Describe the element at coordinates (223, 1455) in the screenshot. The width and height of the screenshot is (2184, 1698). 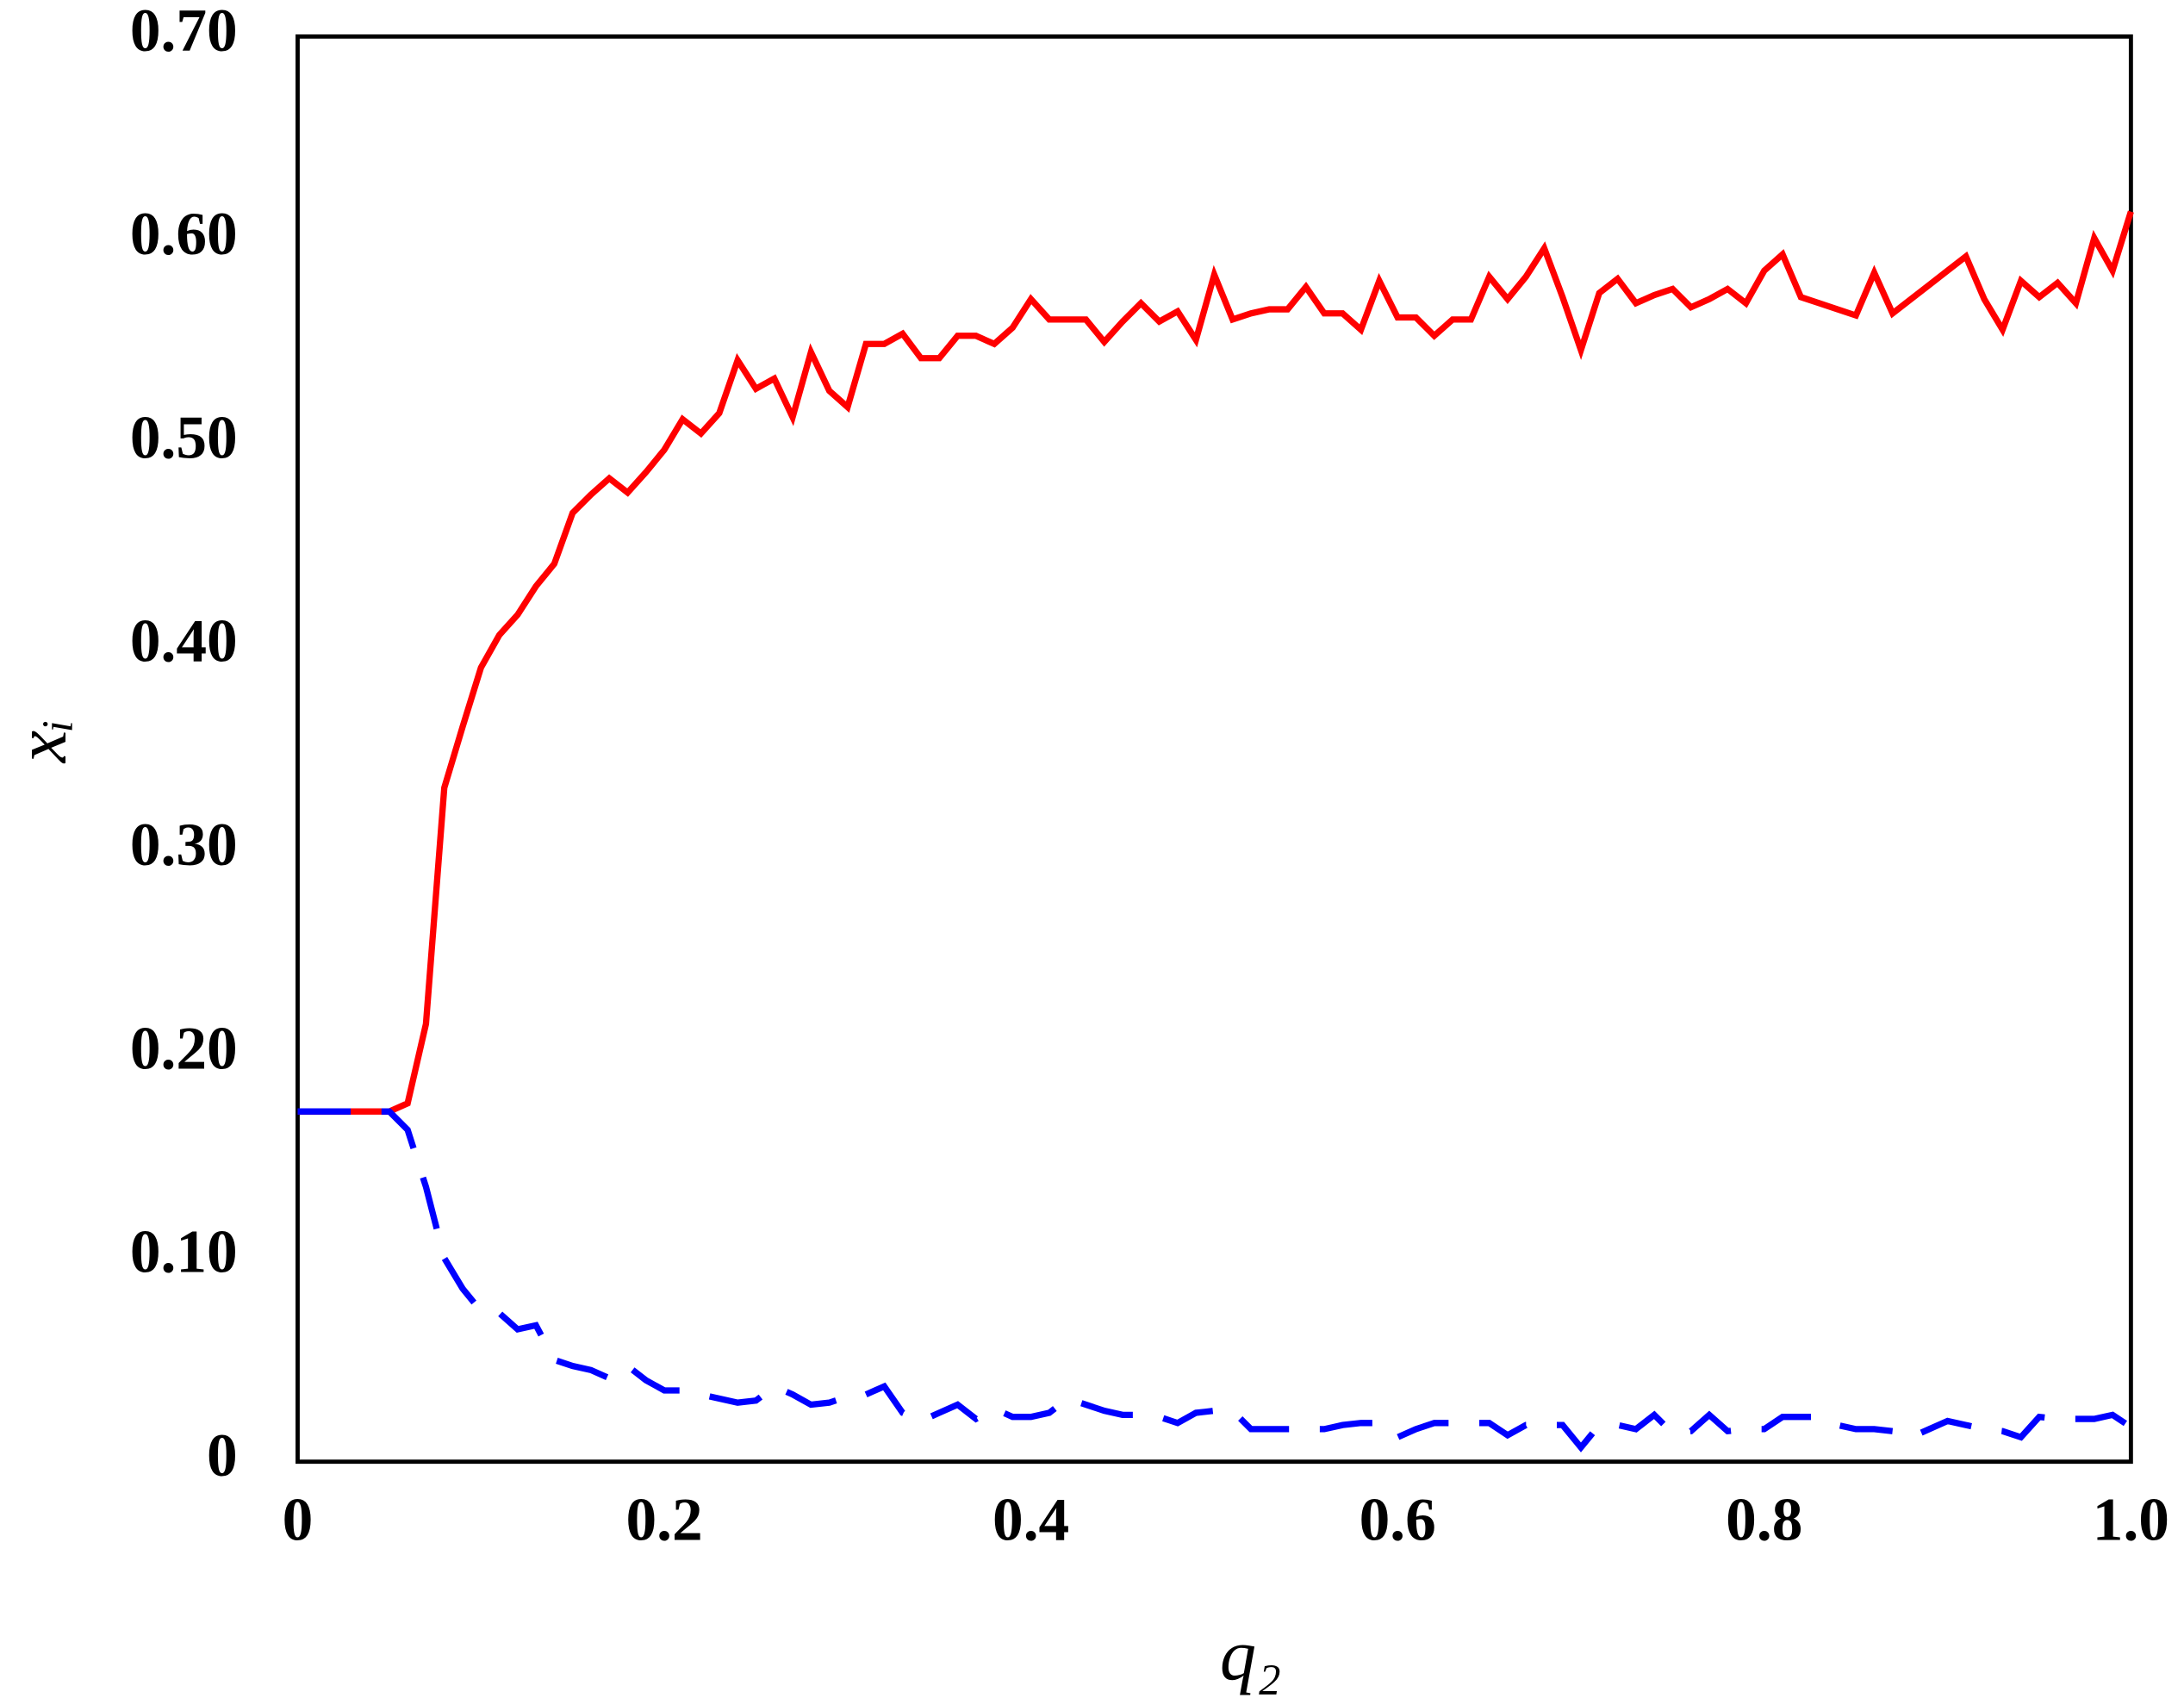
I see `y-tick-label: 0` at that location.